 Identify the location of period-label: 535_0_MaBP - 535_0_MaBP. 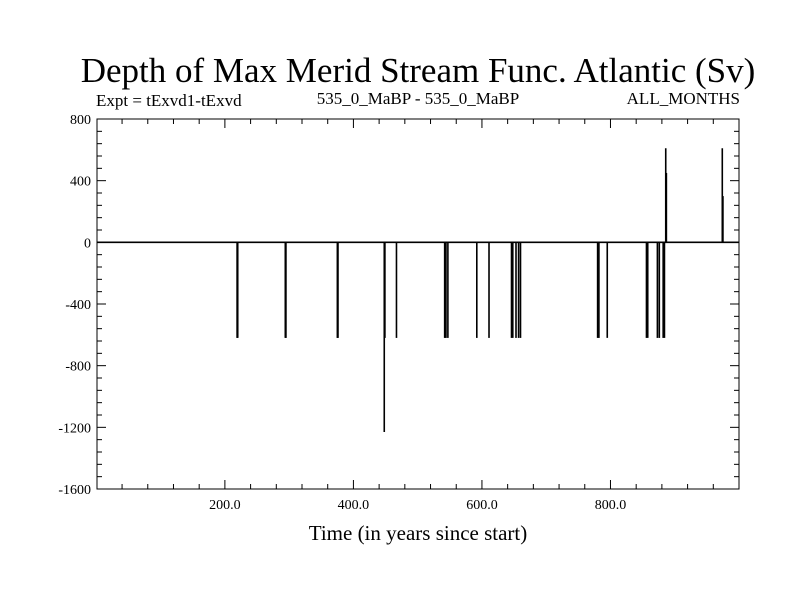
(418, 98).